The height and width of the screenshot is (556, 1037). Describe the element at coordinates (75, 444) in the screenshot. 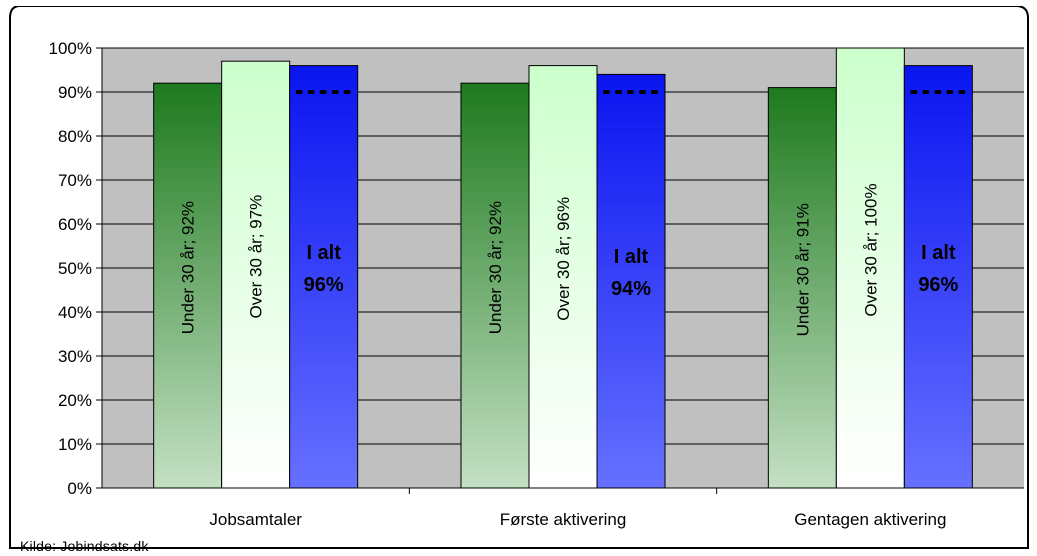

I see `y-tick-label: 10%` at that location.